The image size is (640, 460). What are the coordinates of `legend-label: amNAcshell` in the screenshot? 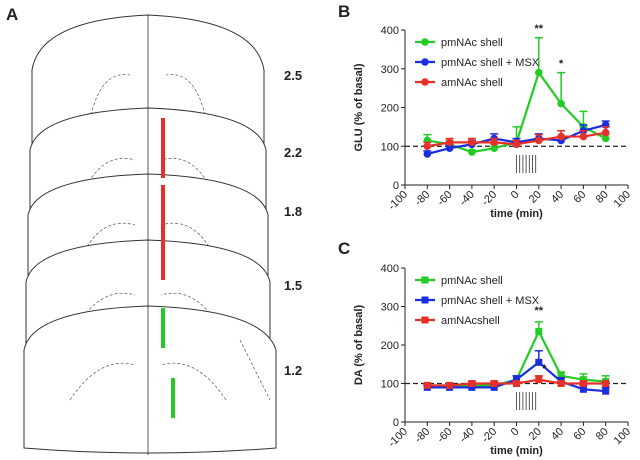 It's located at (470, 321).